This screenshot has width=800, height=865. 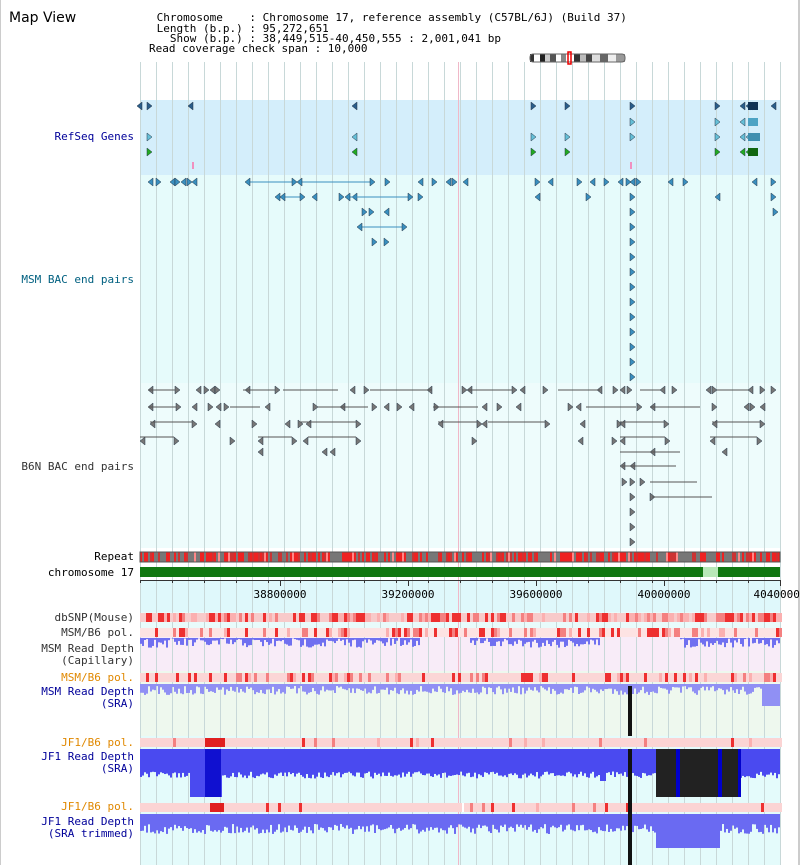 I want to click on label-msm-b6-pol: MSM/B6 pol., so click(x=97, y=632).